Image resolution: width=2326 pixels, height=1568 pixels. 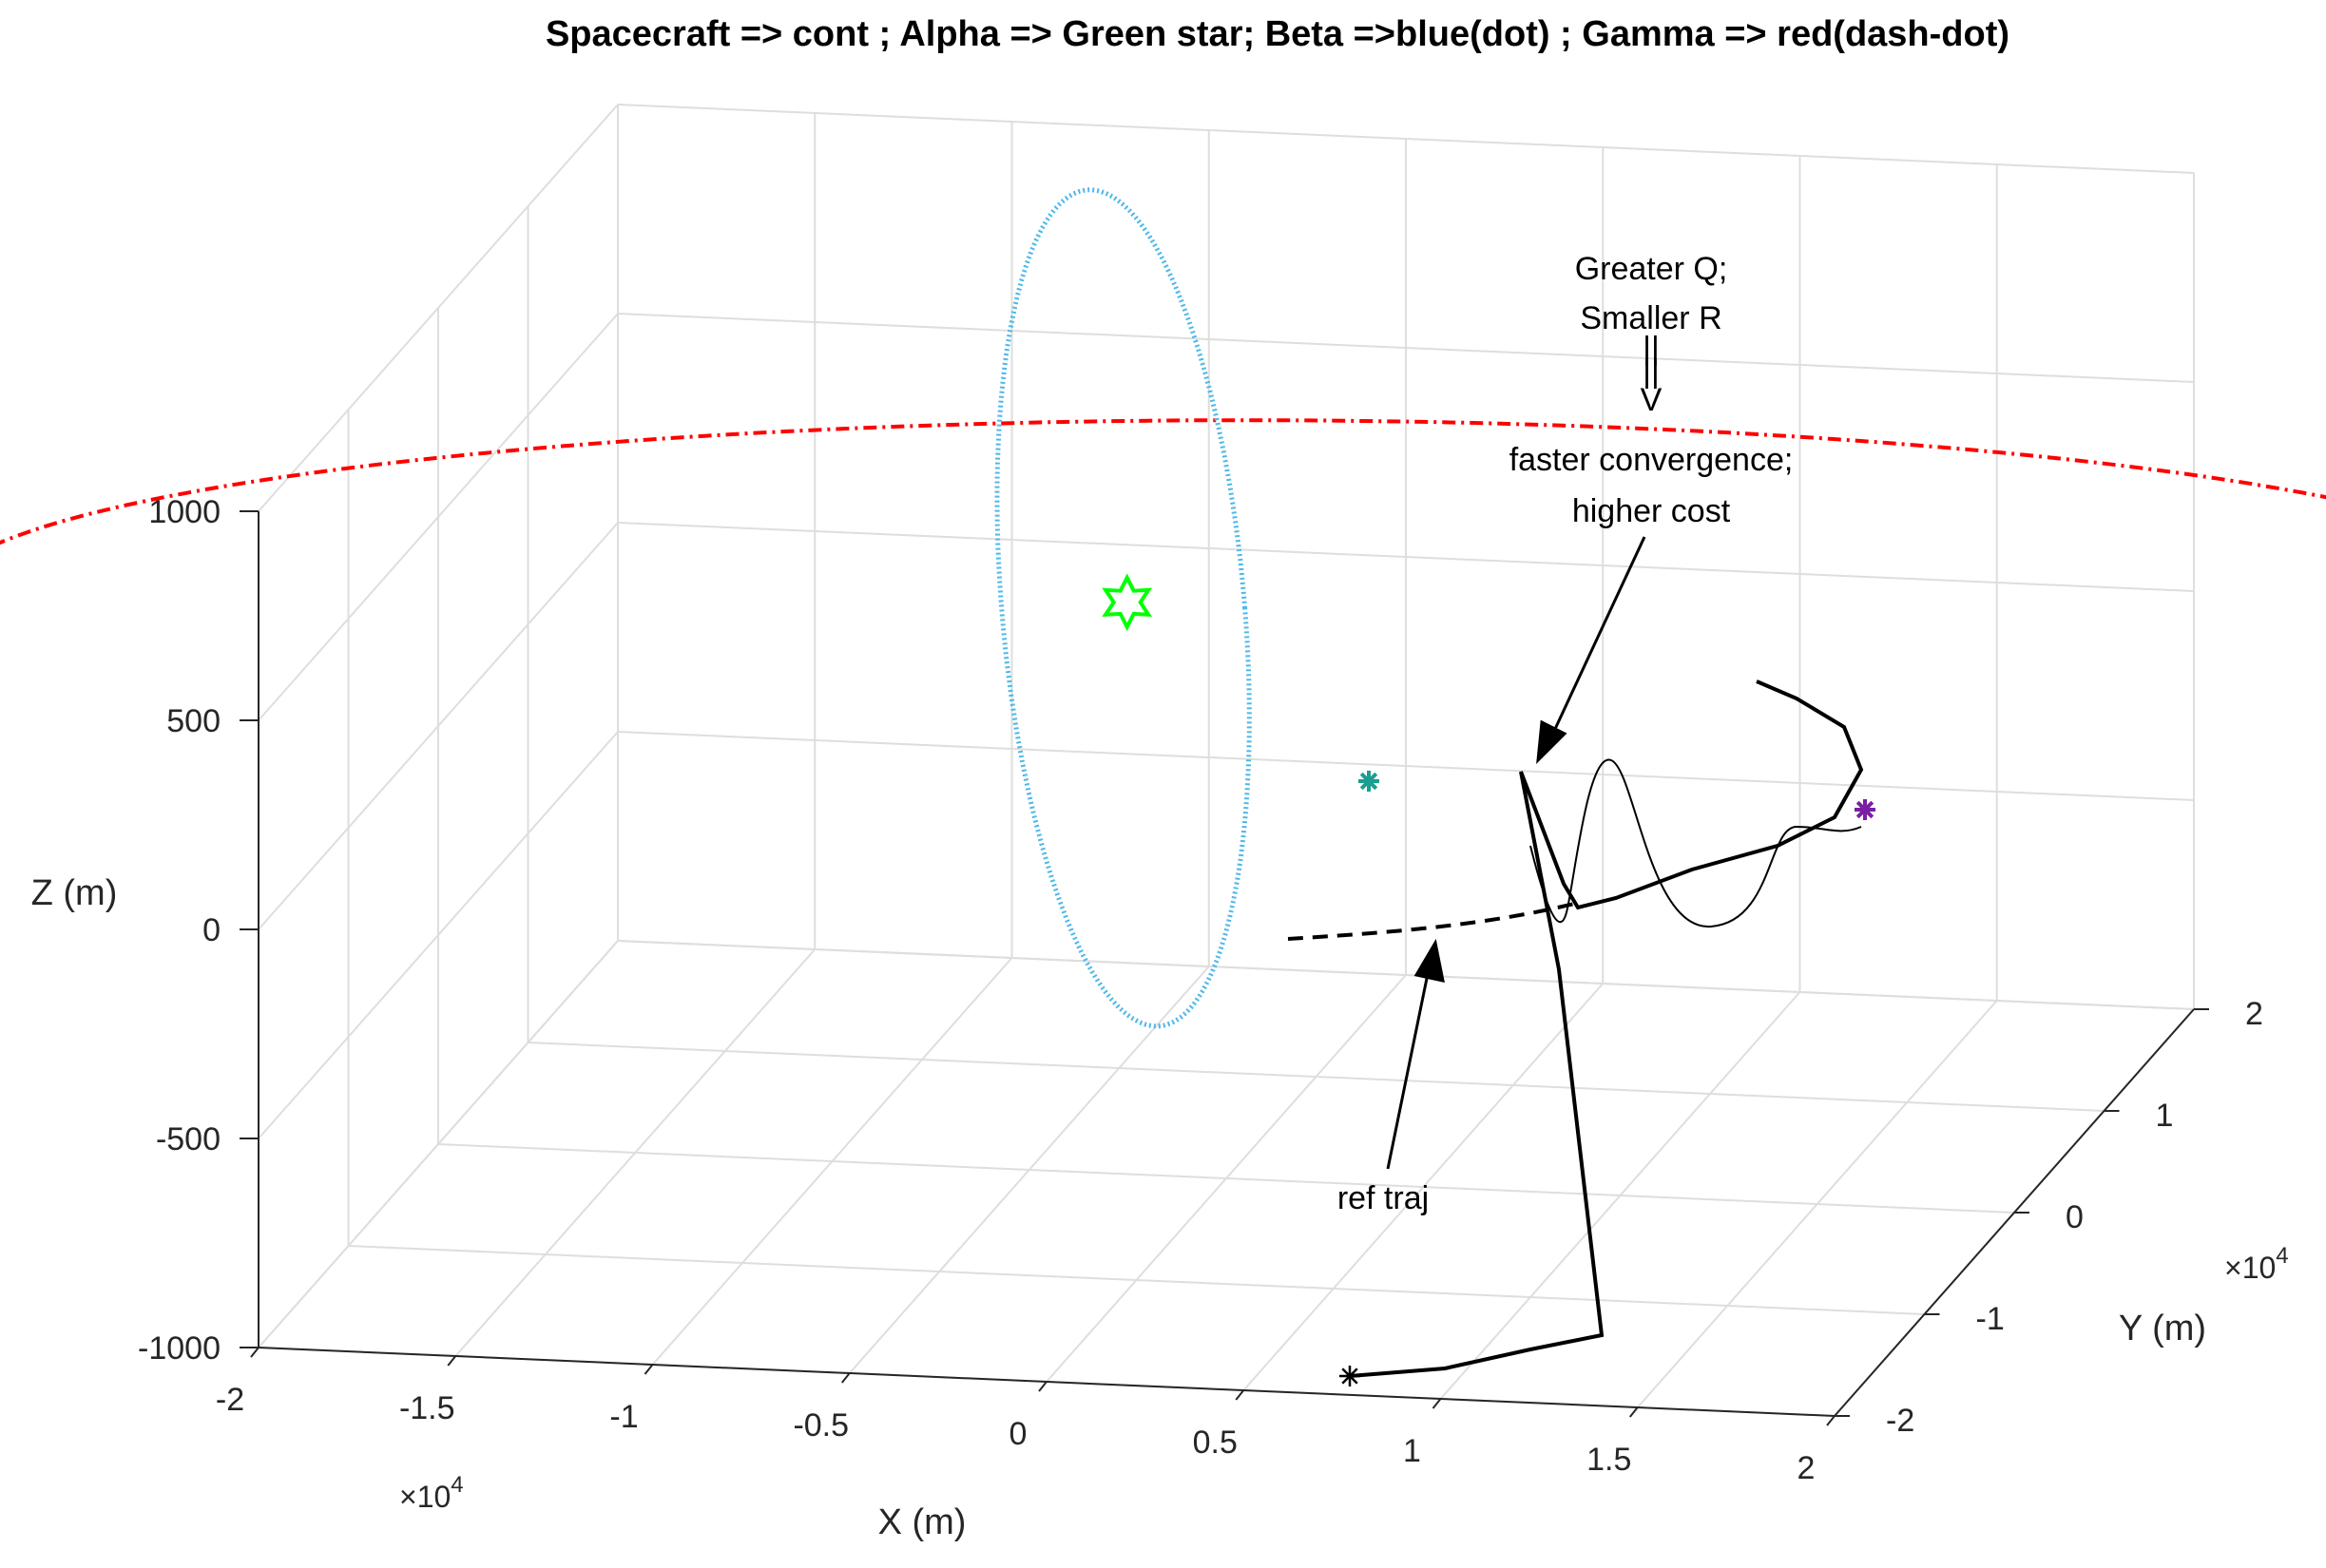 I want to click on annotation-arrows, so click(x=1516, y=853).